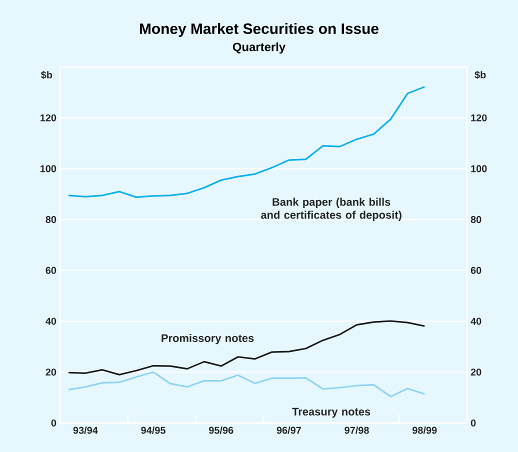 Image resolution: width=518 pixels, height=452 pixels. What do you see at coordinates (48, 168) in the screenshot?
I see `y-tick-label: 100` at bounding box center [48, 168].